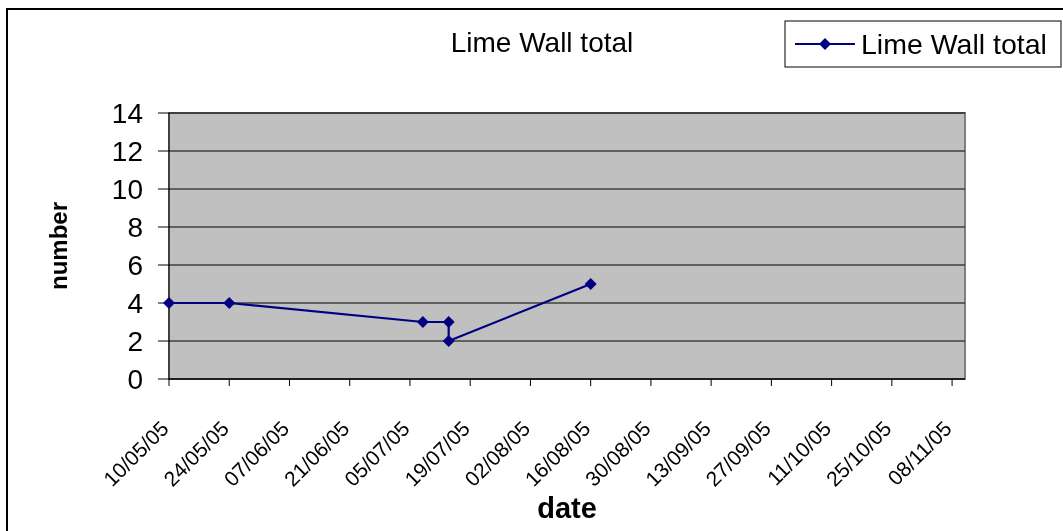 The height and width of the screenshot is (531, 1063). I want to click on y-tick-label: 12, so click(127, 151).